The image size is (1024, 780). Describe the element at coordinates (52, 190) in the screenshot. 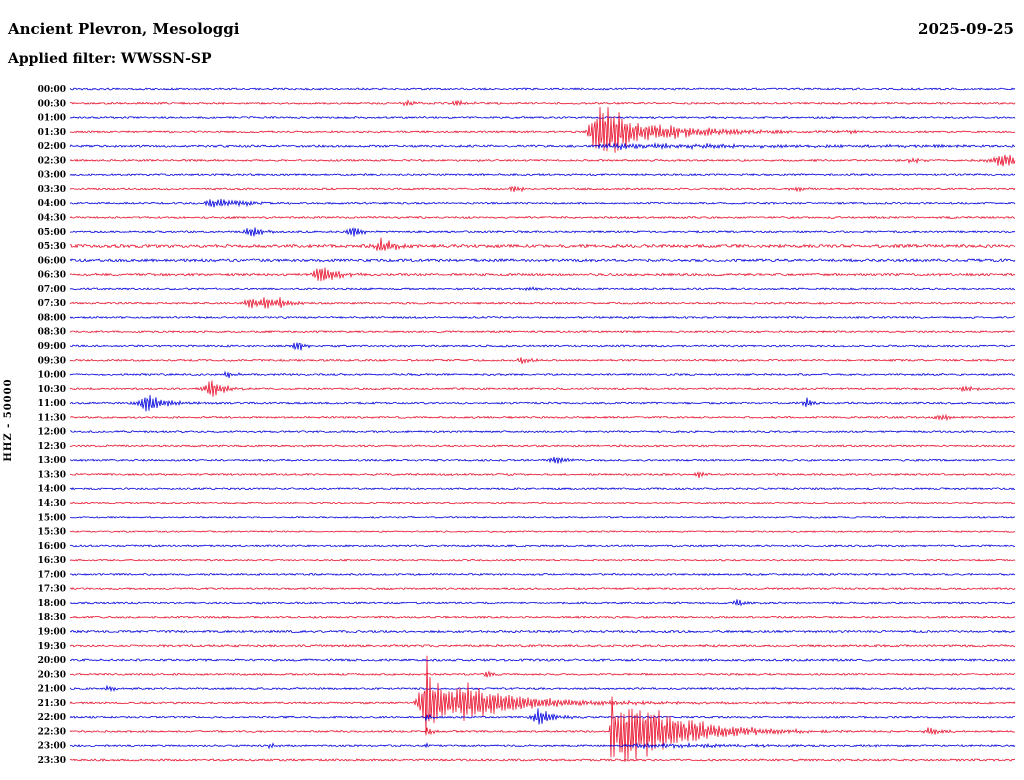

I see `row-time-label: 03:30` at that location.